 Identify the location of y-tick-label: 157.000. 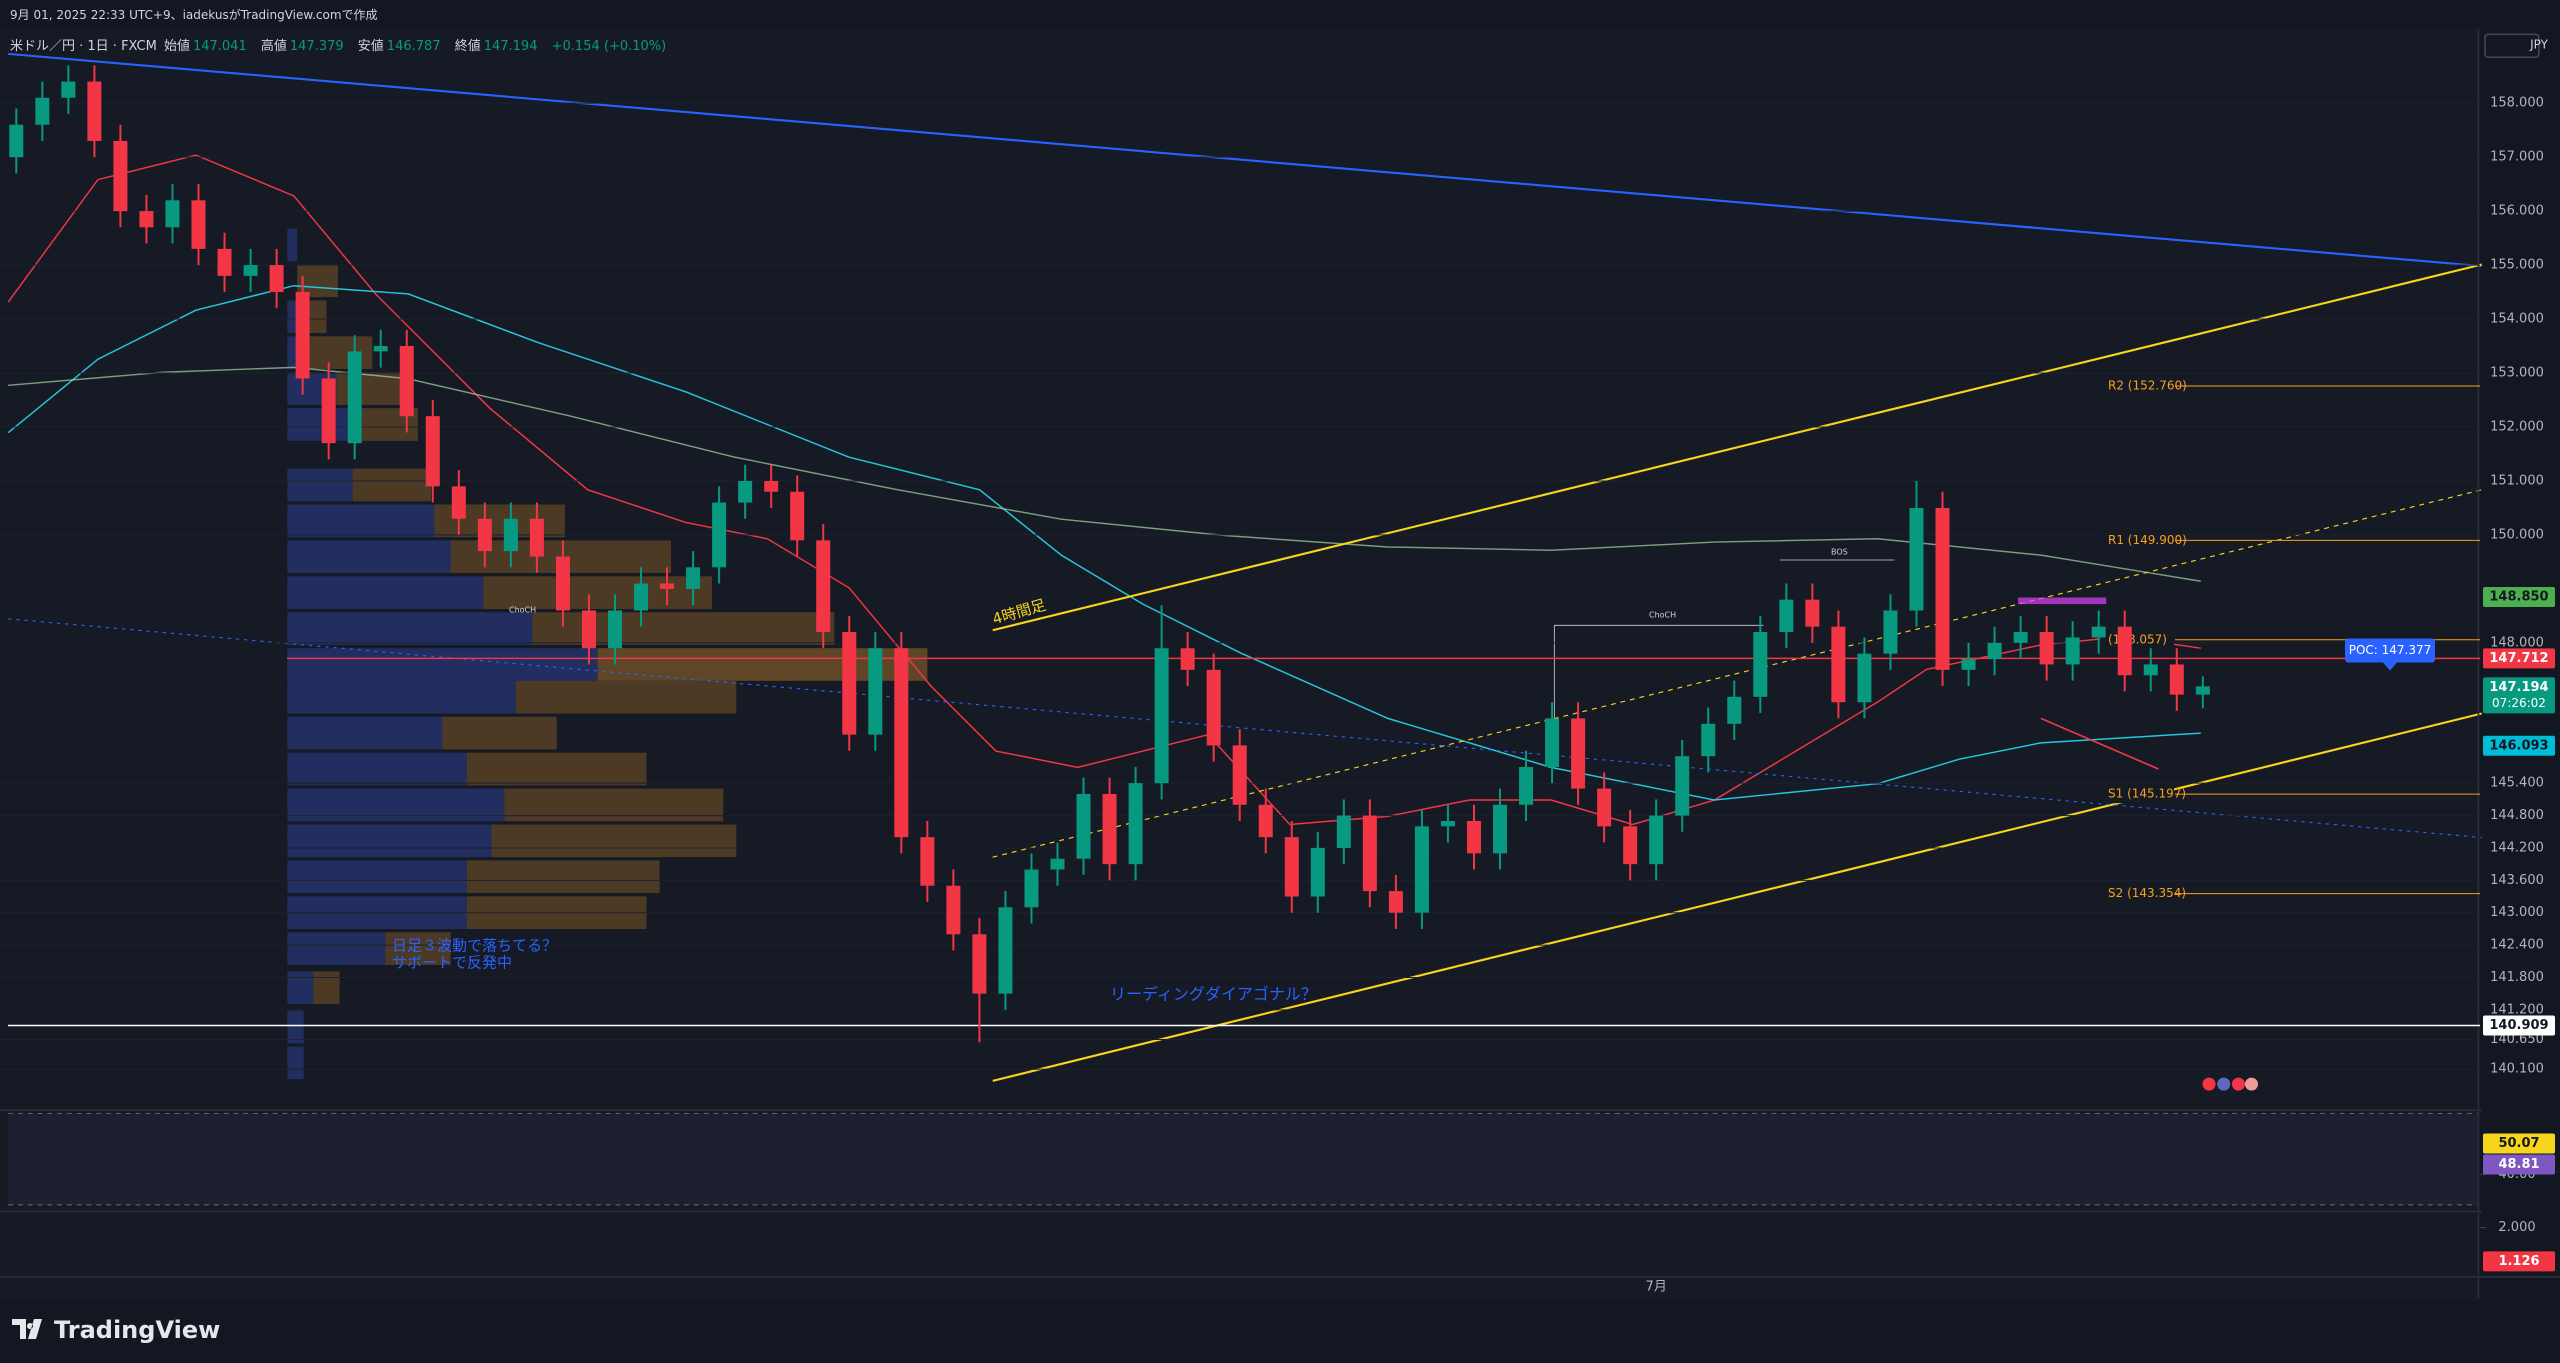
(2517, 157).